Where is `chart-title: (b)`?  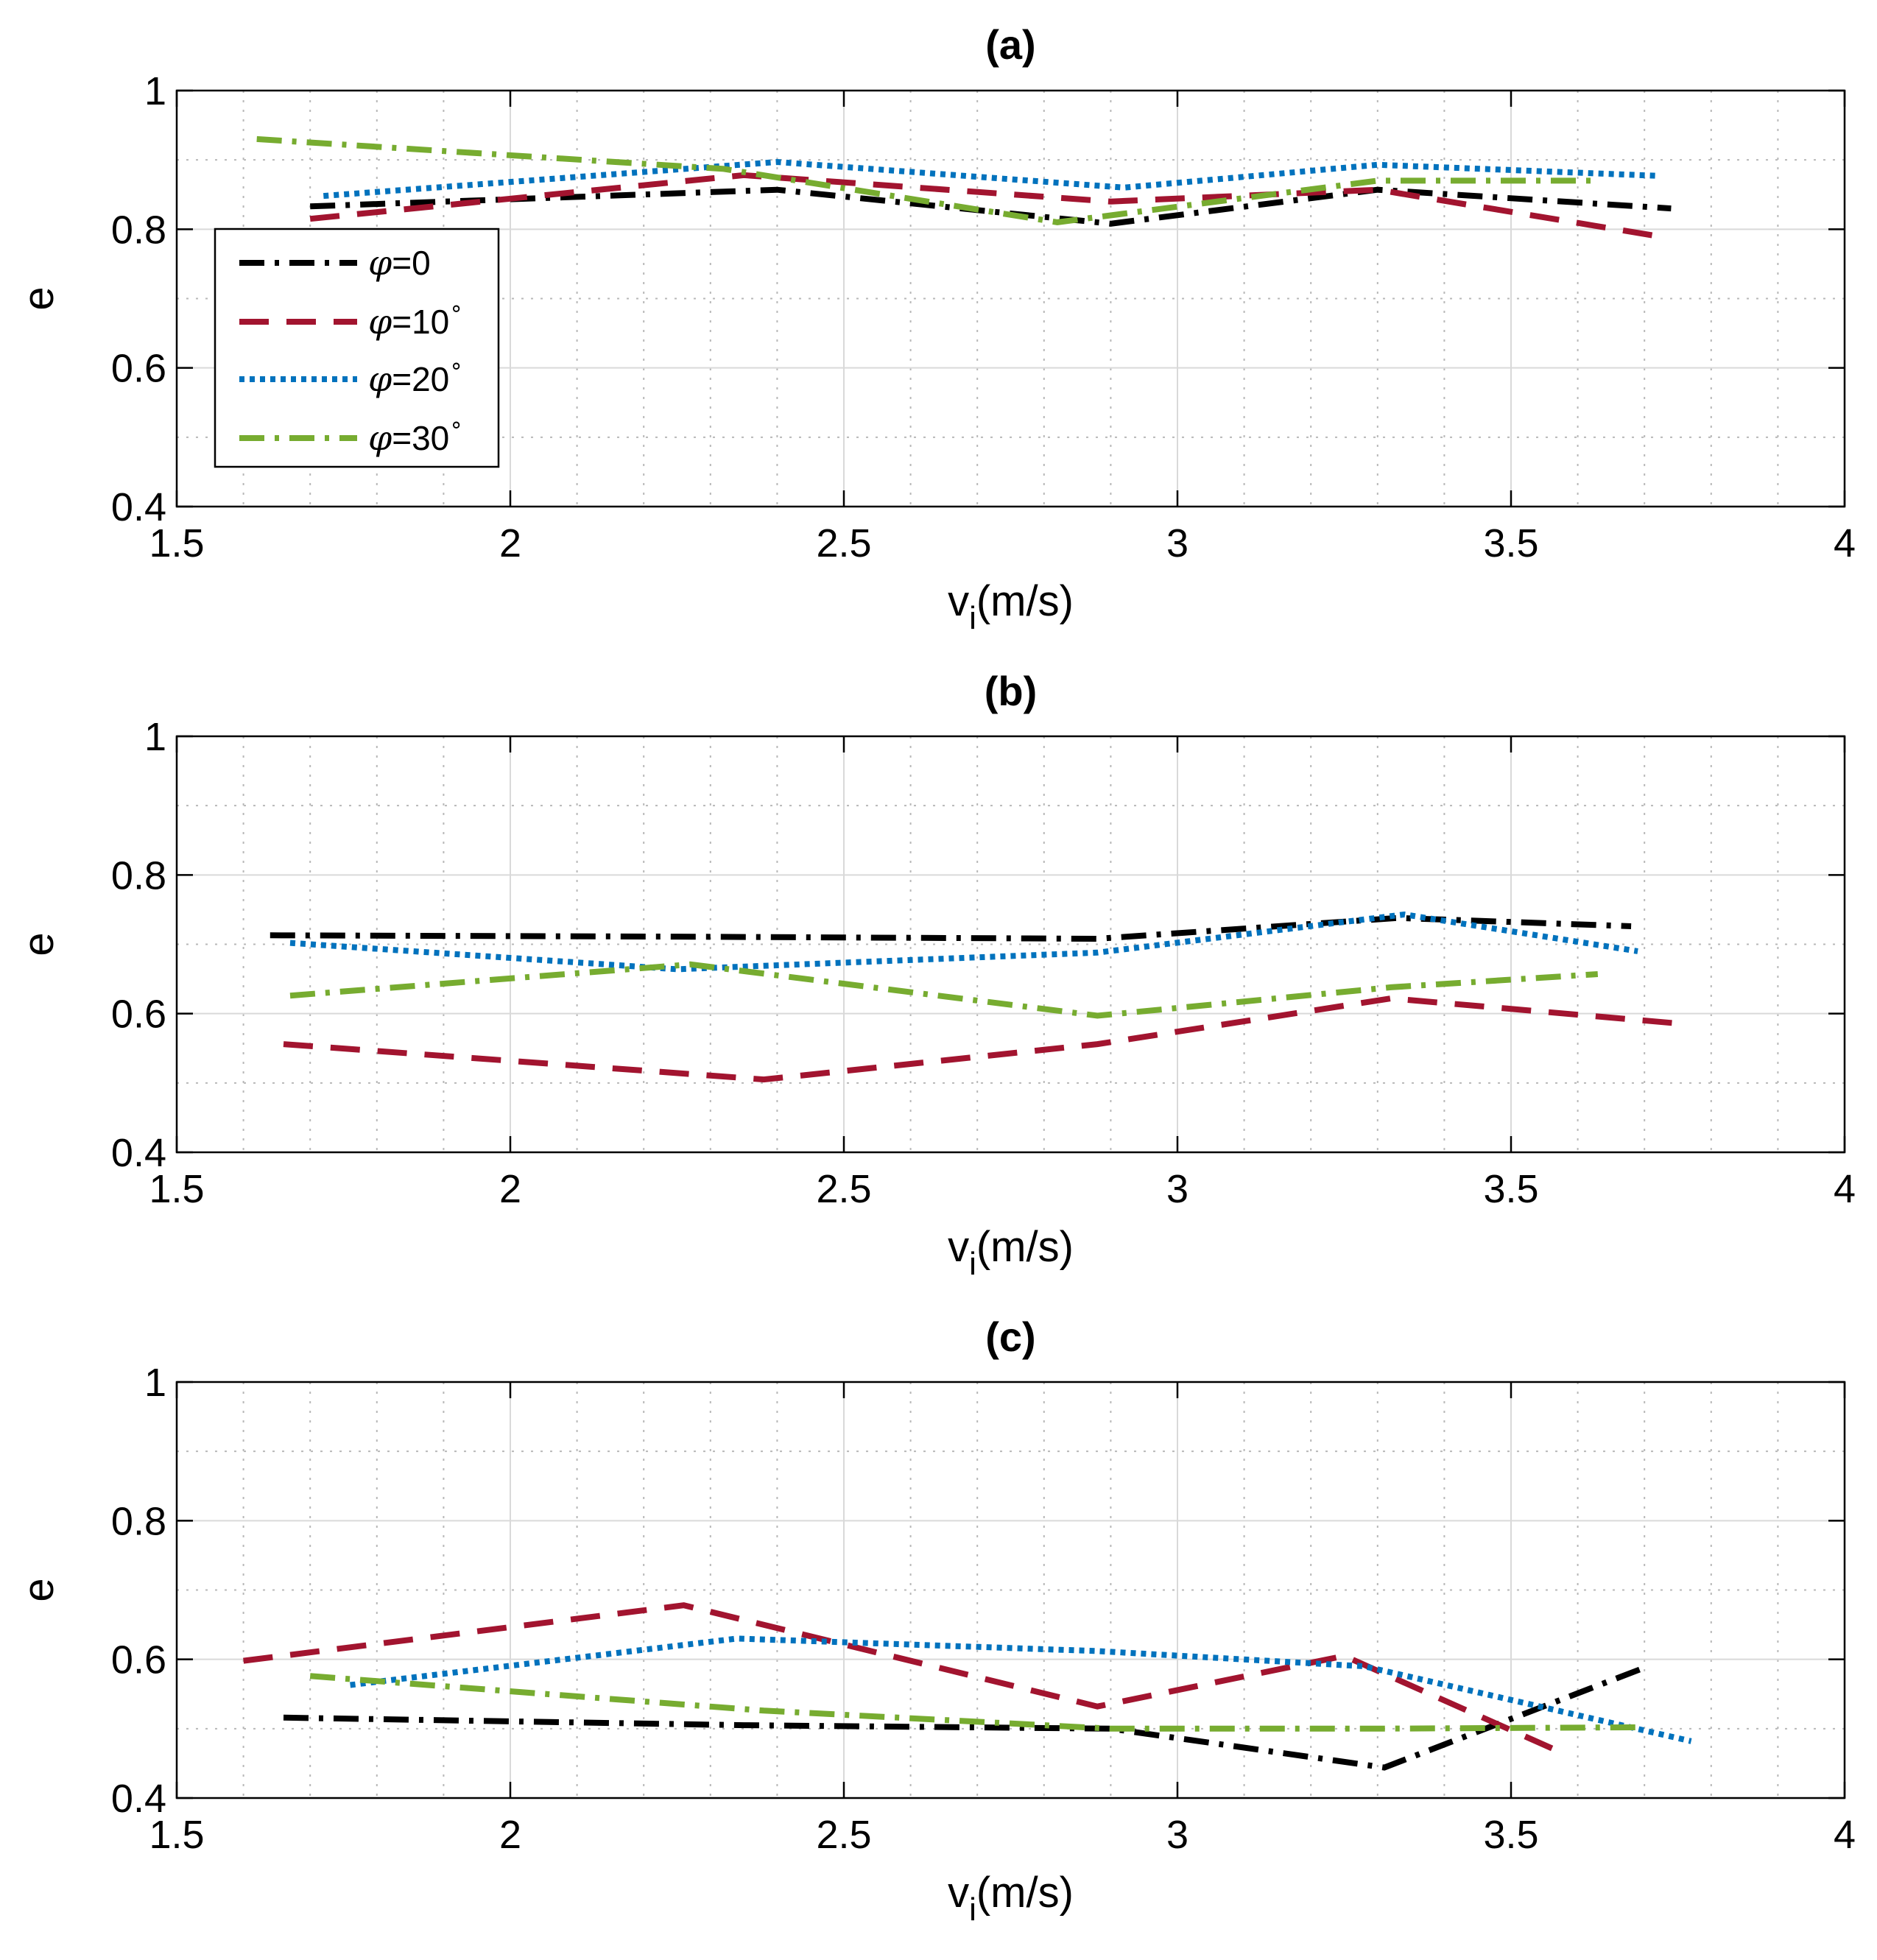 chart-title: (b) is located at coordinates (1011, 691).